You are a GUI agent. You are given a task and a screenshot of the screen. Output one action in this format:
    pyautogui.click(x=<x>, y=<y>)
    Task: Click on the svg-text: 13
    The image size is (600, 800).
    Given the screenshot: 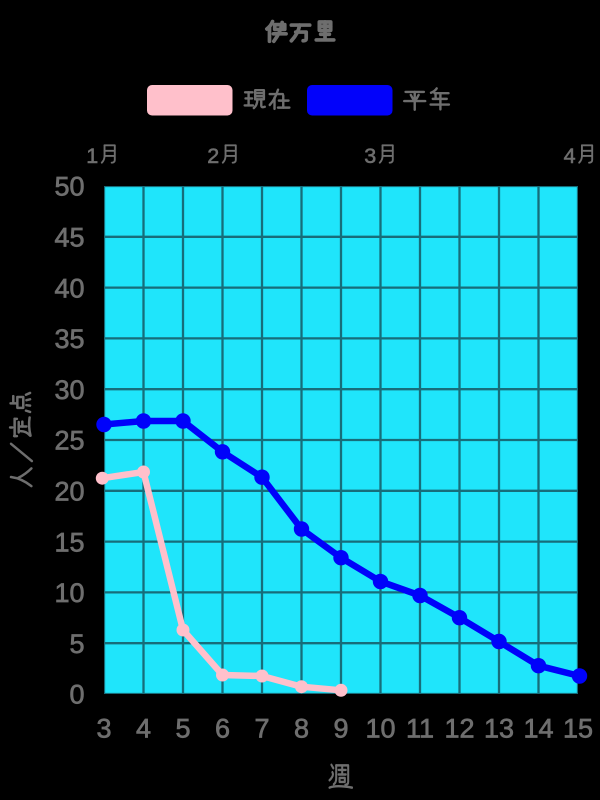 What is the action you would take?
    pyautogui.click(x=499, y=728)
    